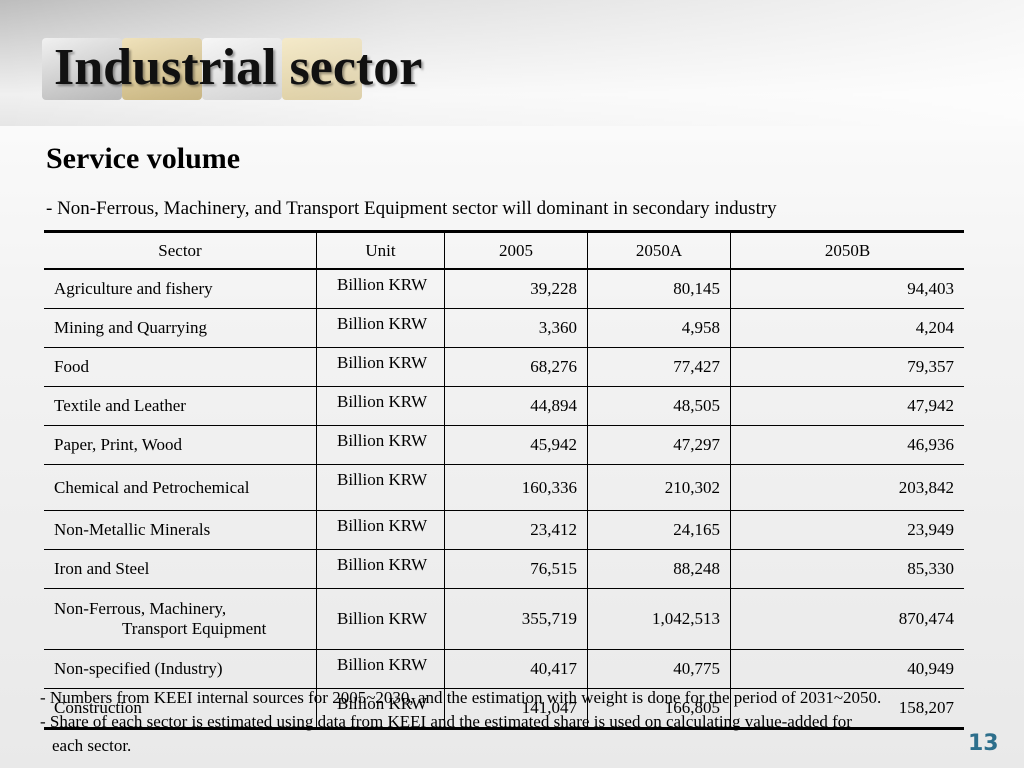 Image resolution: width=1024 pixels, height=768 pixels. Describe the element at coordinates (847, 250) in the screenshot. I see `header-2050b: 2050B` at that location.